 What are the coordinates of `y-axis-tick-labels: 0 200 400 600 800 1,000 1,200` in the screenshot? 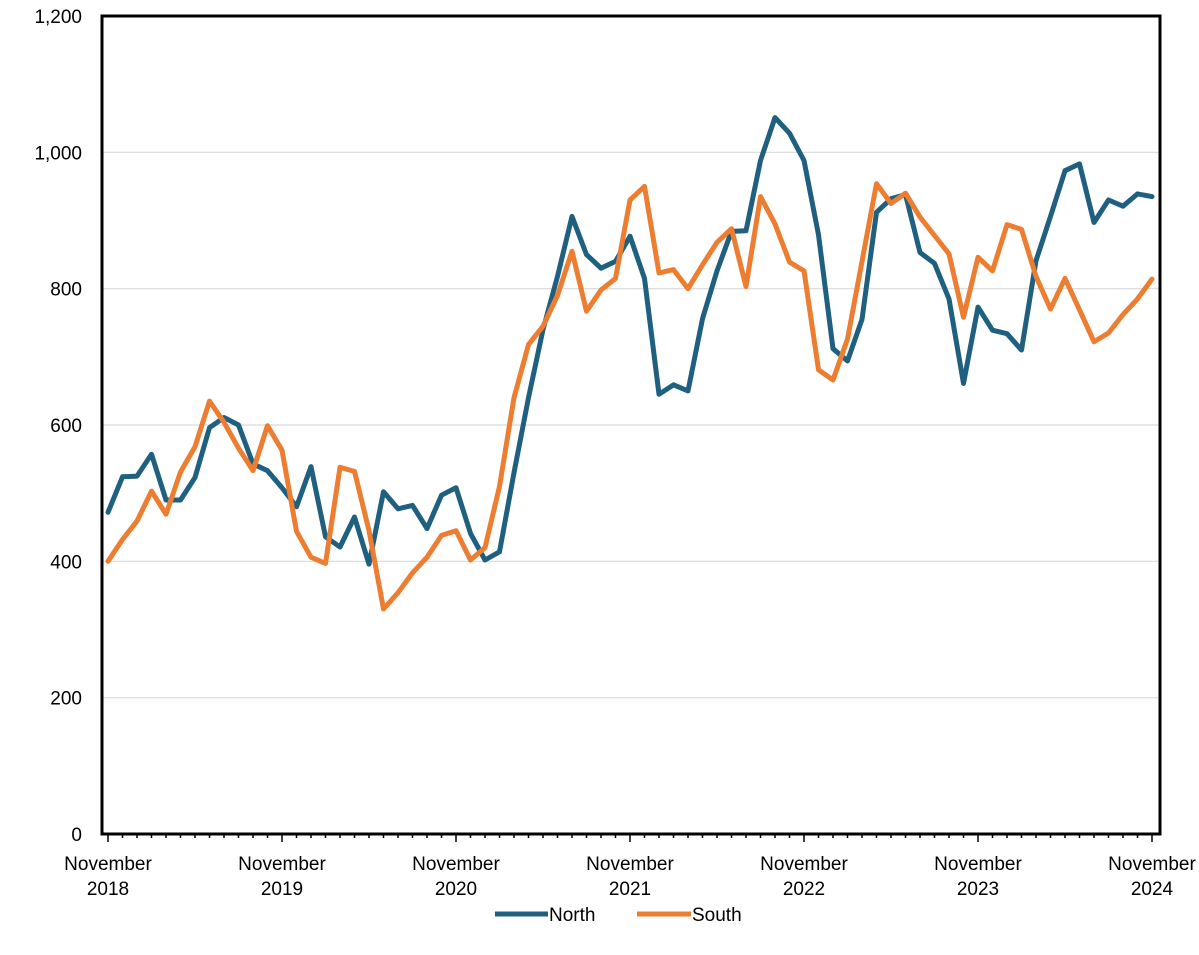 It's located at (58, 426).